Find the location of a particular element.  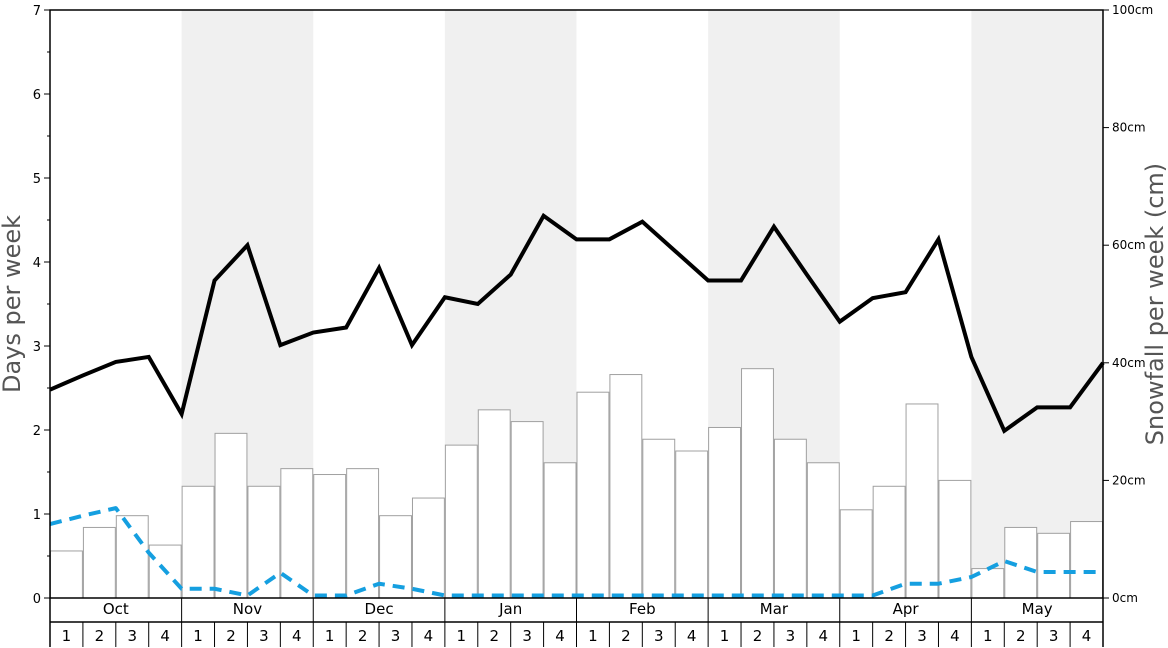

left-tick-label: 3 is located at coordinates (37, 347).